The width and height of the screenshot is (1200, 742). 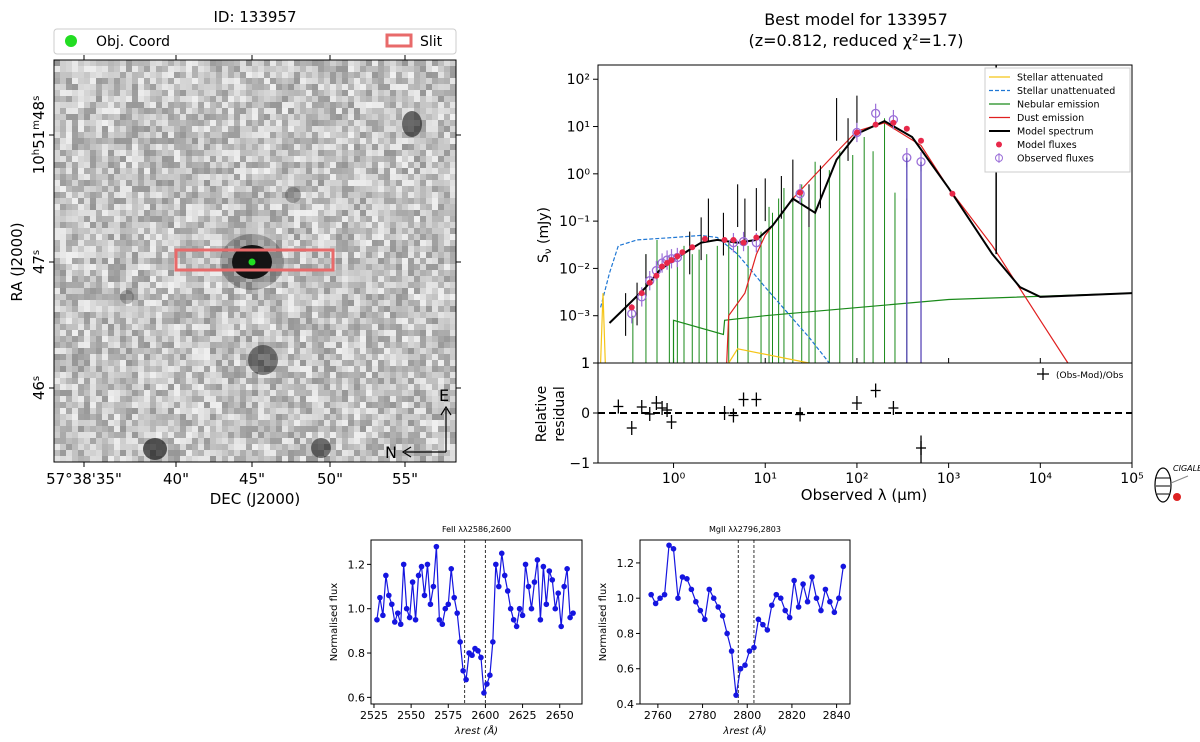 What do you see at coordinates (39, 135) in the screenshot?
I see `image-y-tick-label: 10h51m48s` at bounding box center [39, 135].